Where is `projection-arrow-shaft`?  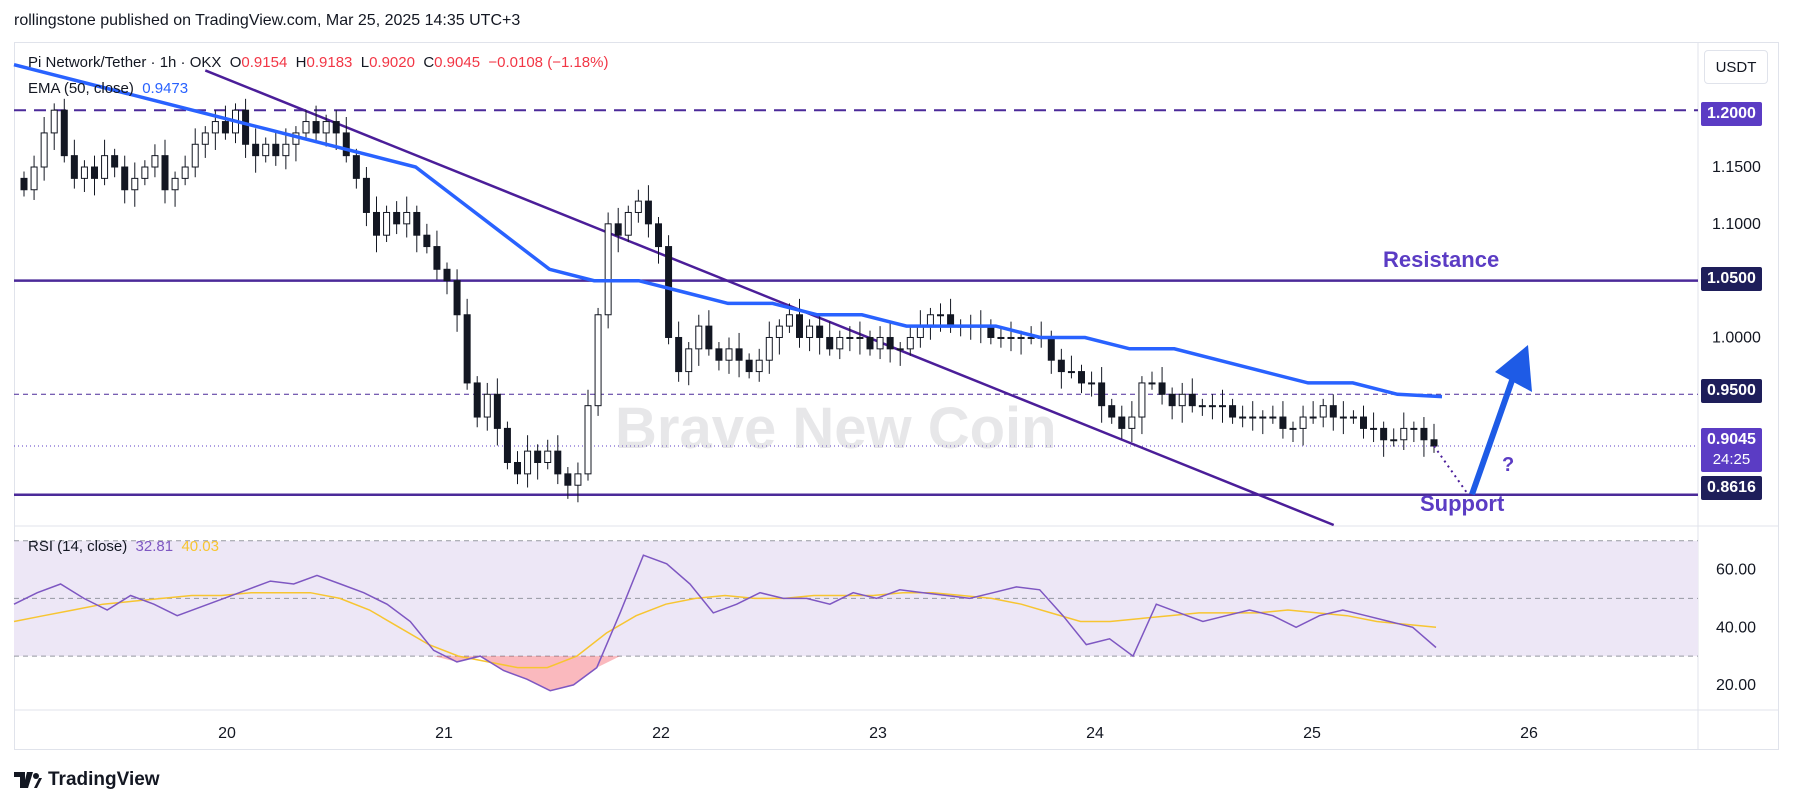
projection-arrow-shaft is located at coordinates (1493, 433).